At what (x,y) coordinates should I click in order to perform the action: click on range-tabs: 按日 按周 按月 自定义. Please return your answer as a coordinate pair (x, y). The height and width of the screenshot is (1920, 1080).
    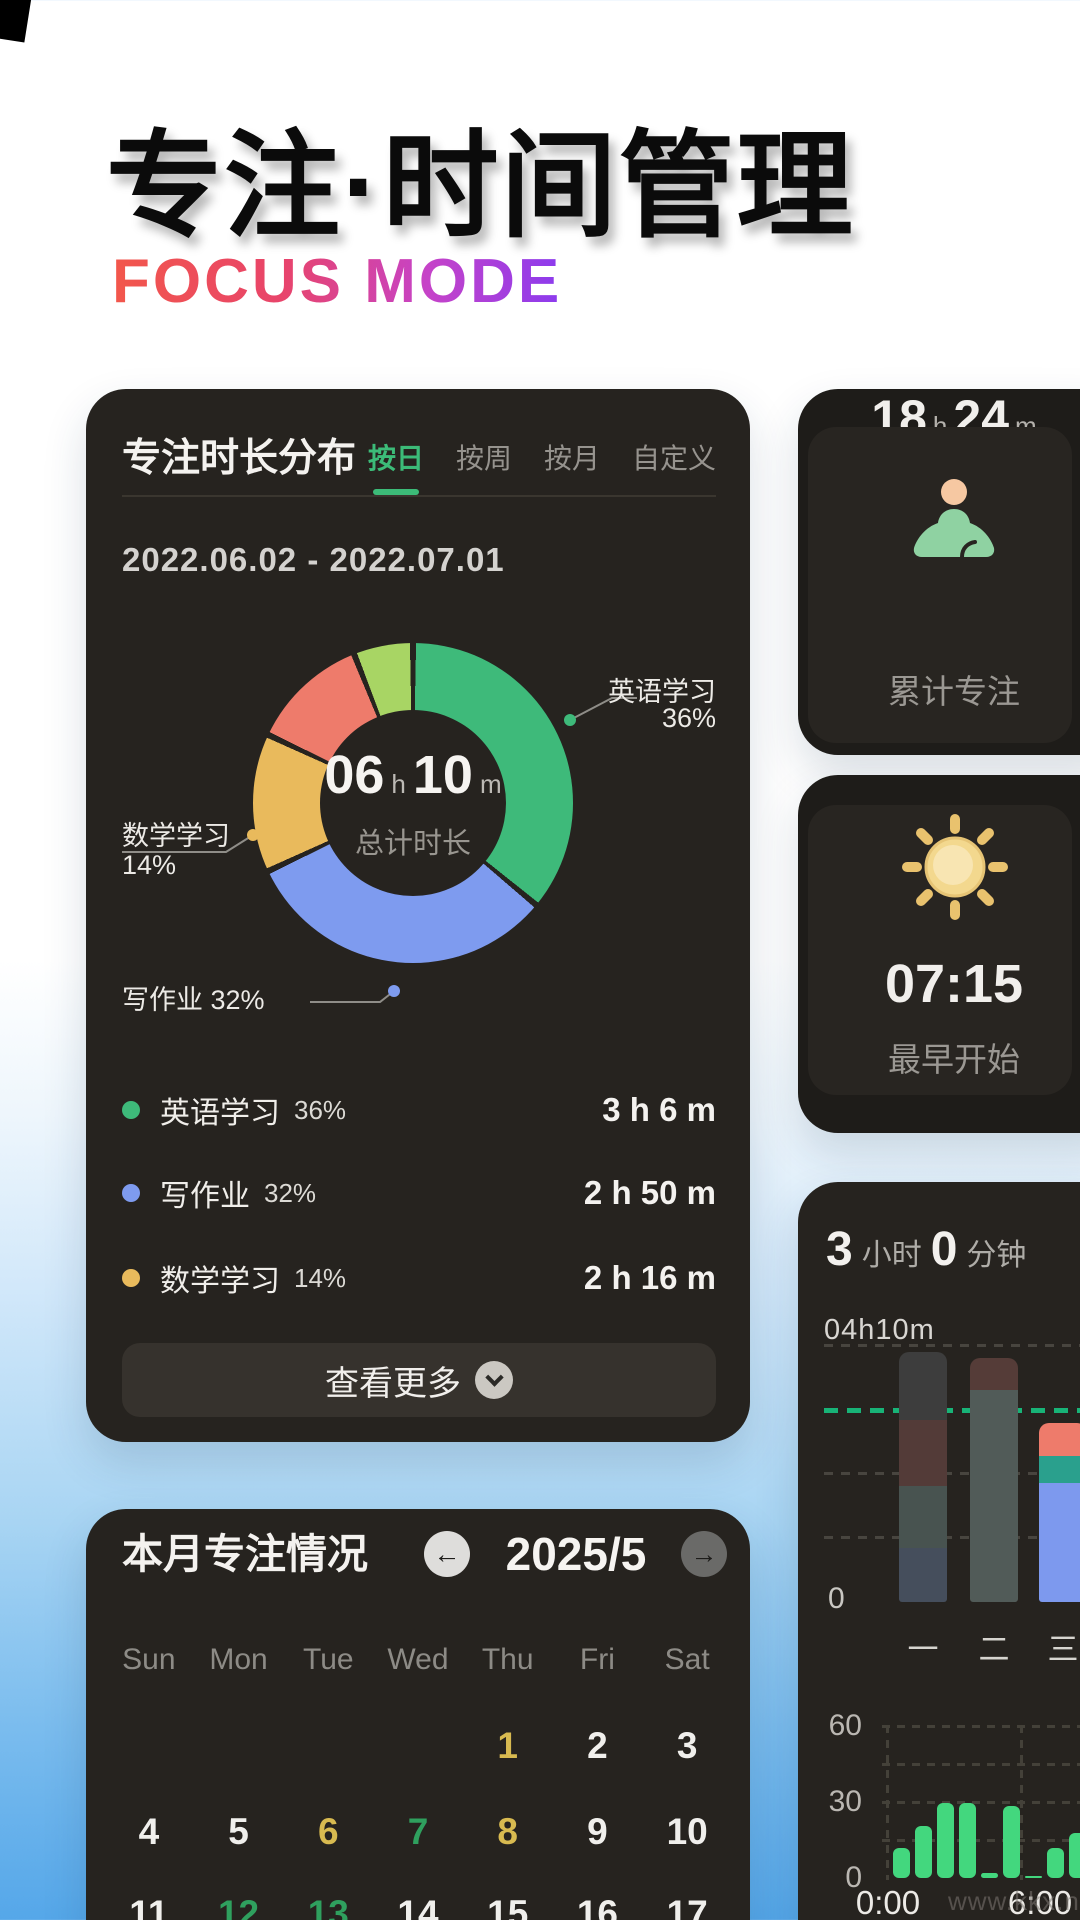
    Looking at the image, I should click on (542, 457).